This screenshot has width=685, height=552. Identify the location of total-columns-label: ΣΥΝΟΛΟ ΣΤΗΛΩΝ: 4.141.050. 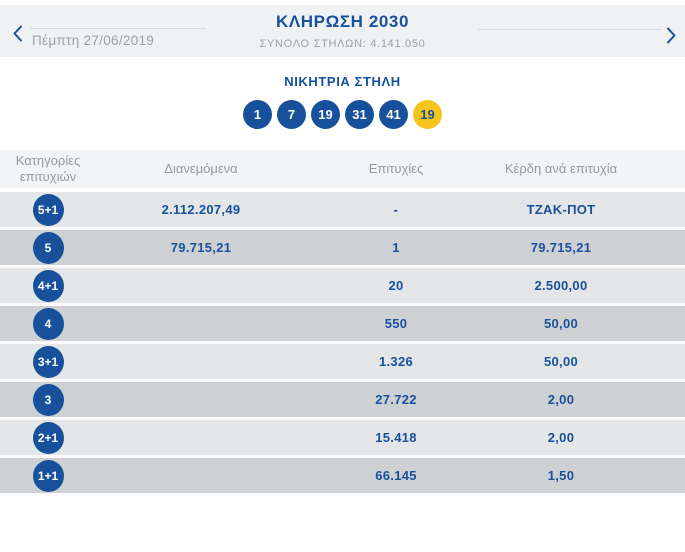
(342, 44).